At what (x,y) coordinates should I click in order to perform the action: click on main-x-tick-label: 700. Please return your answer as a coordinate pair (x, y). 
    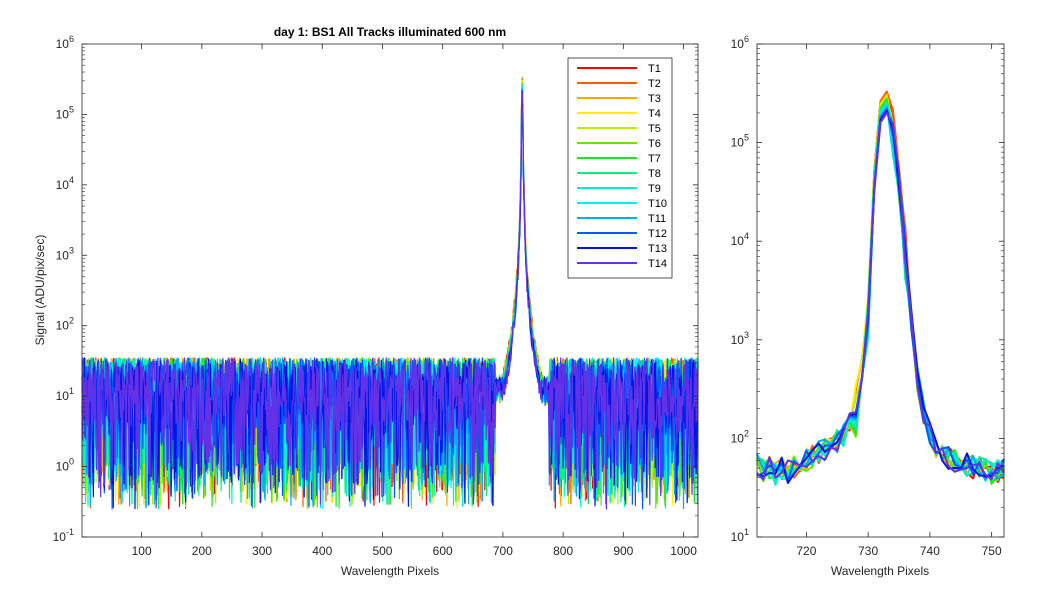
    Looking at the image, I should click on (503, 551).